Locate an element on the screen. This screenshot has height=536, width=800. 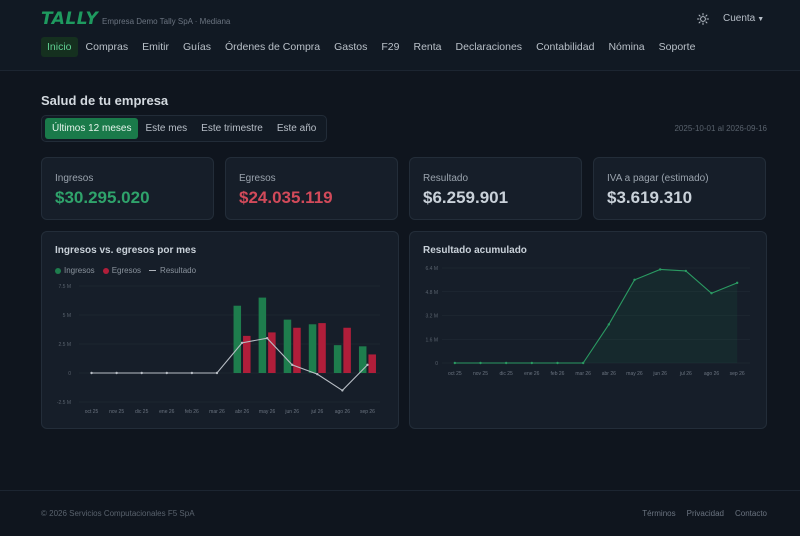
x-tick-label: nov 25 is located at coordinates (116, 412).